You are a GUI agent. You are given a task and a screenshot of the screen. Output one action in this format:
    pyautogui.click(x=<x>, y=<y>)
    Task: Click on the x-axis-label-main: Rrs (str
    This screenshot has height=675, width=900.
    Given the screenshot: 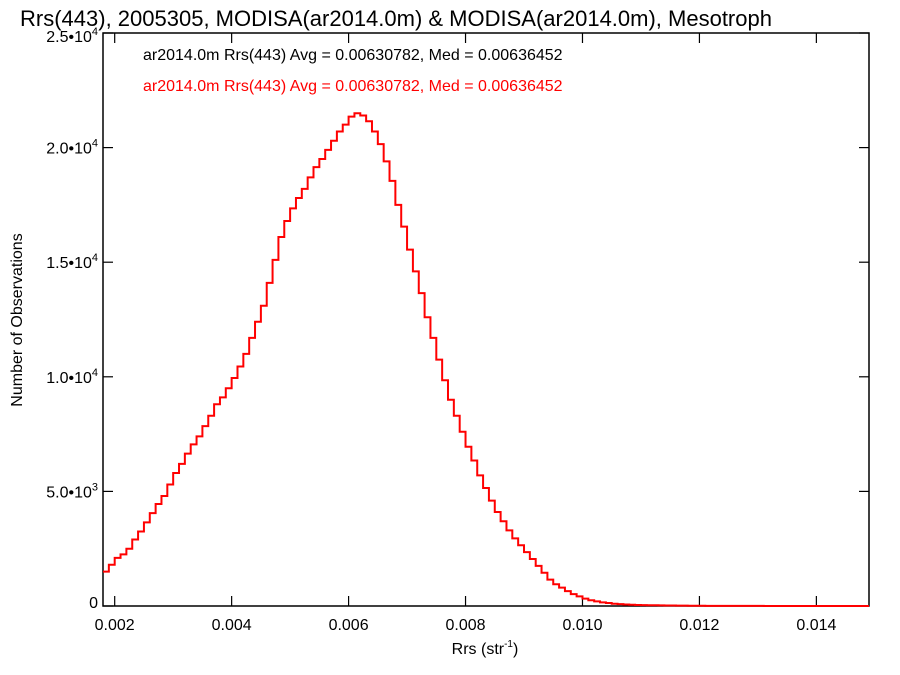 What is the action you would take?
    pyautogui.click(x=478, y=649)
    